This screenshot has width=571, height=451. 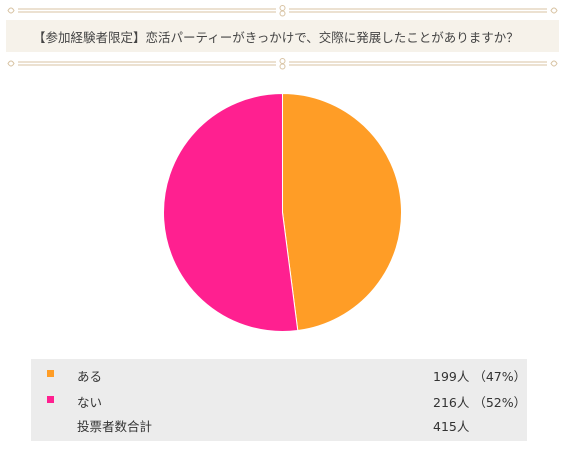 What do you see at coordinates (279, 424) in the screenshot?
I see `legend-row-total: 投票者数合計 415人` at bounding box center [279, 424].